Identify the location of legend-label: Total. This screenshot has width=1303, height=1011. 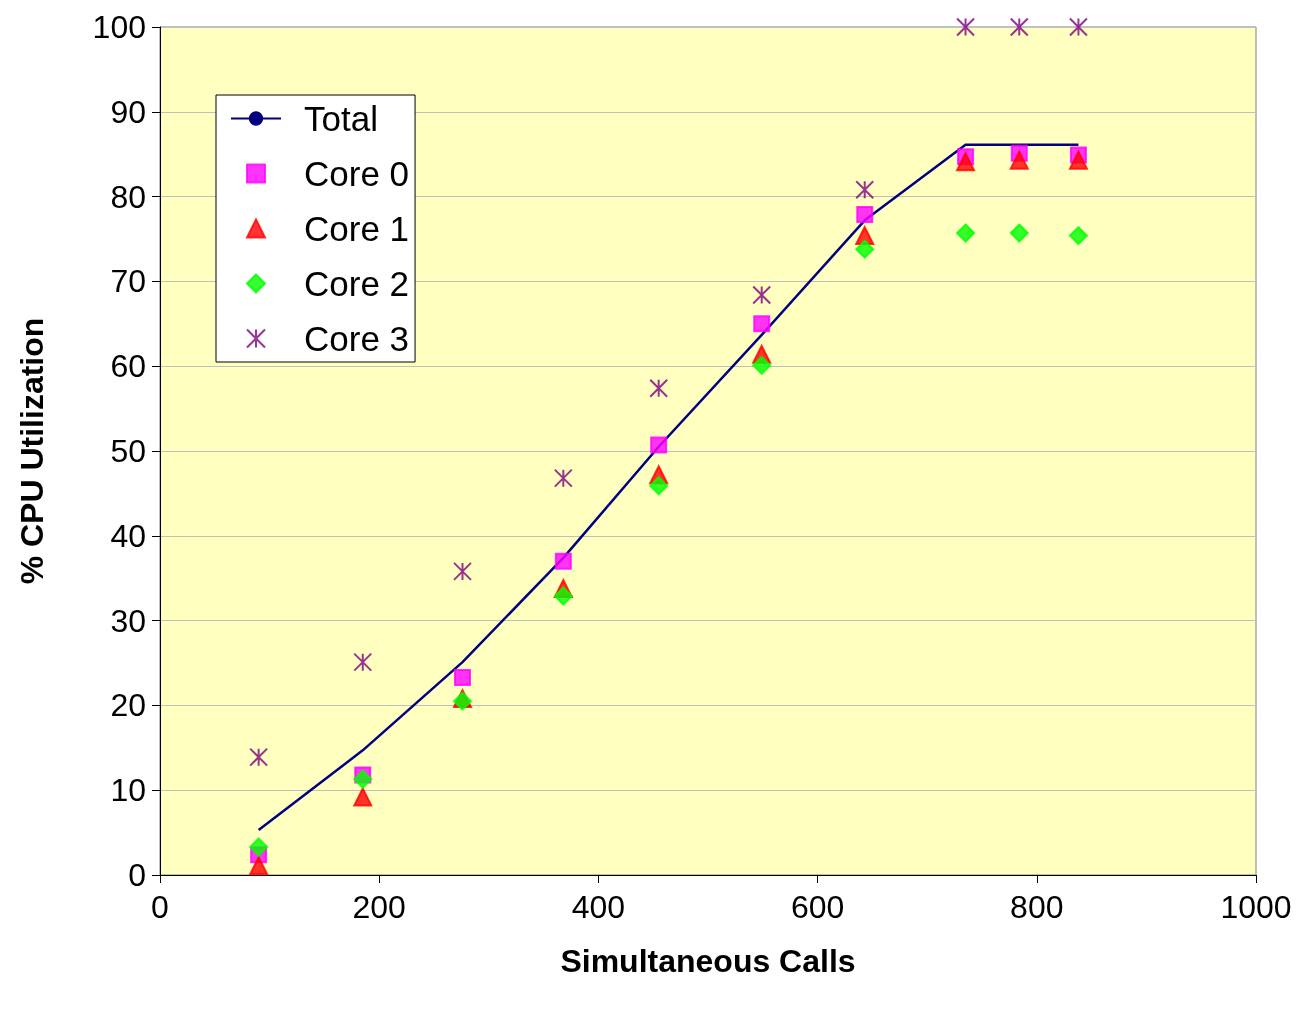
(341, 118).